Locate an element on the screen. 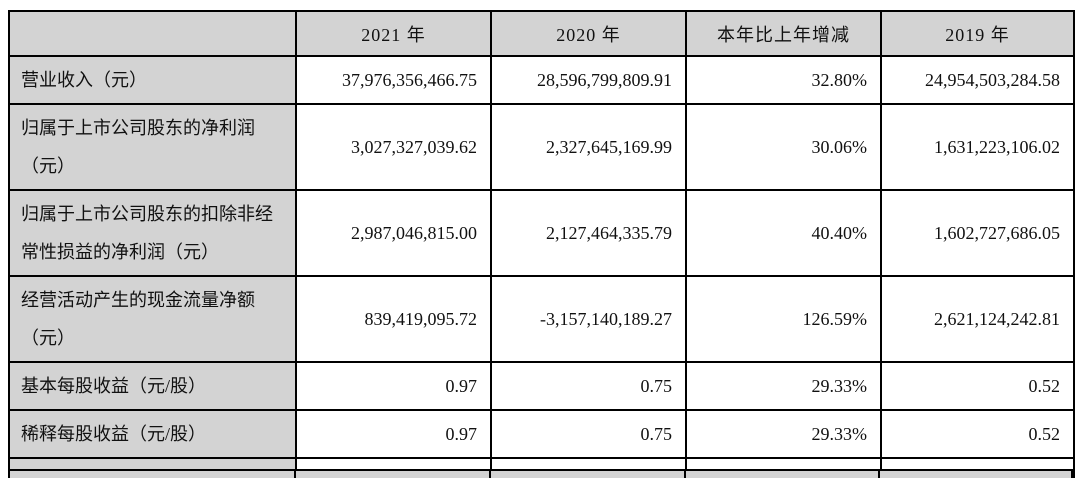 This screenshot has width=1080, height=478. row-label: 营业收入（元） is located at coordinates (152, 80).